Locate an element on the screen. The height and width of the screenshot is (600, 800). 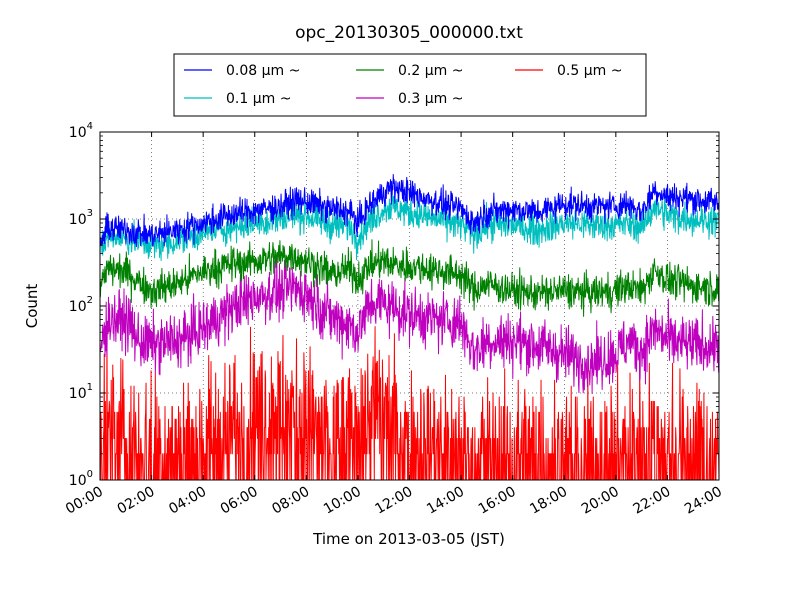
y-tick-labels: 10⁰ 10¹ 10² 10³ 10⁴ is located at coordinates (81, 305).